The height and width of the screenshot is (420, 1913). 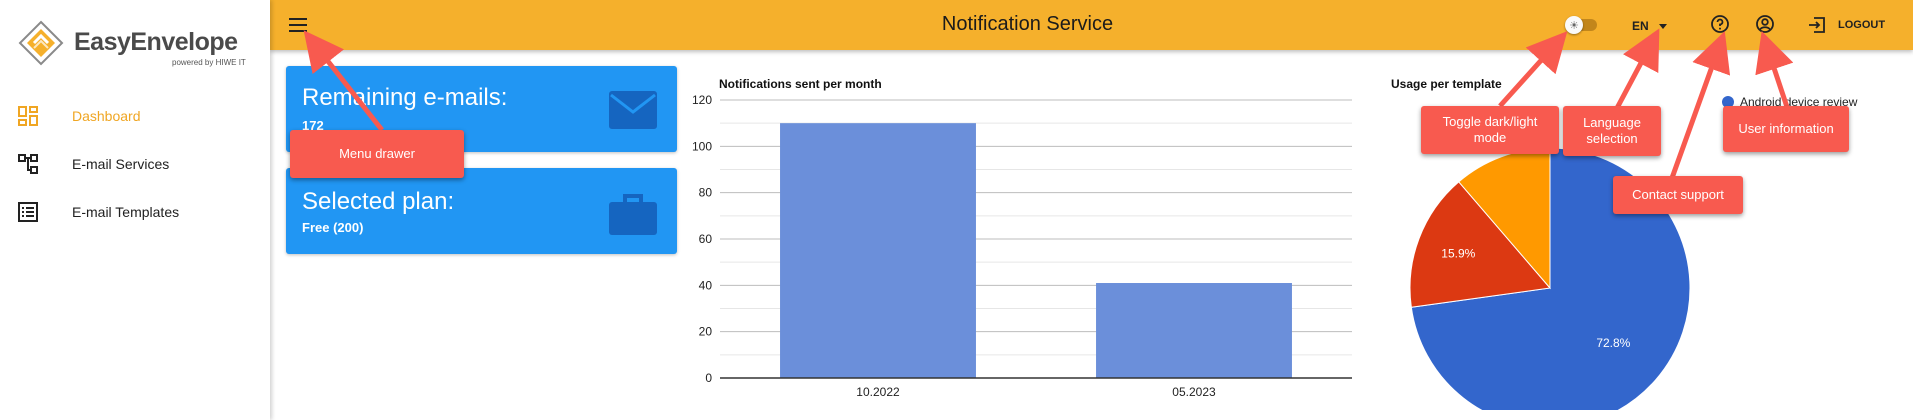 What do you see at coordinates (702, 100) in the screenshot?
I see `y-tick-label: 120` at bounding box center [702, 100].